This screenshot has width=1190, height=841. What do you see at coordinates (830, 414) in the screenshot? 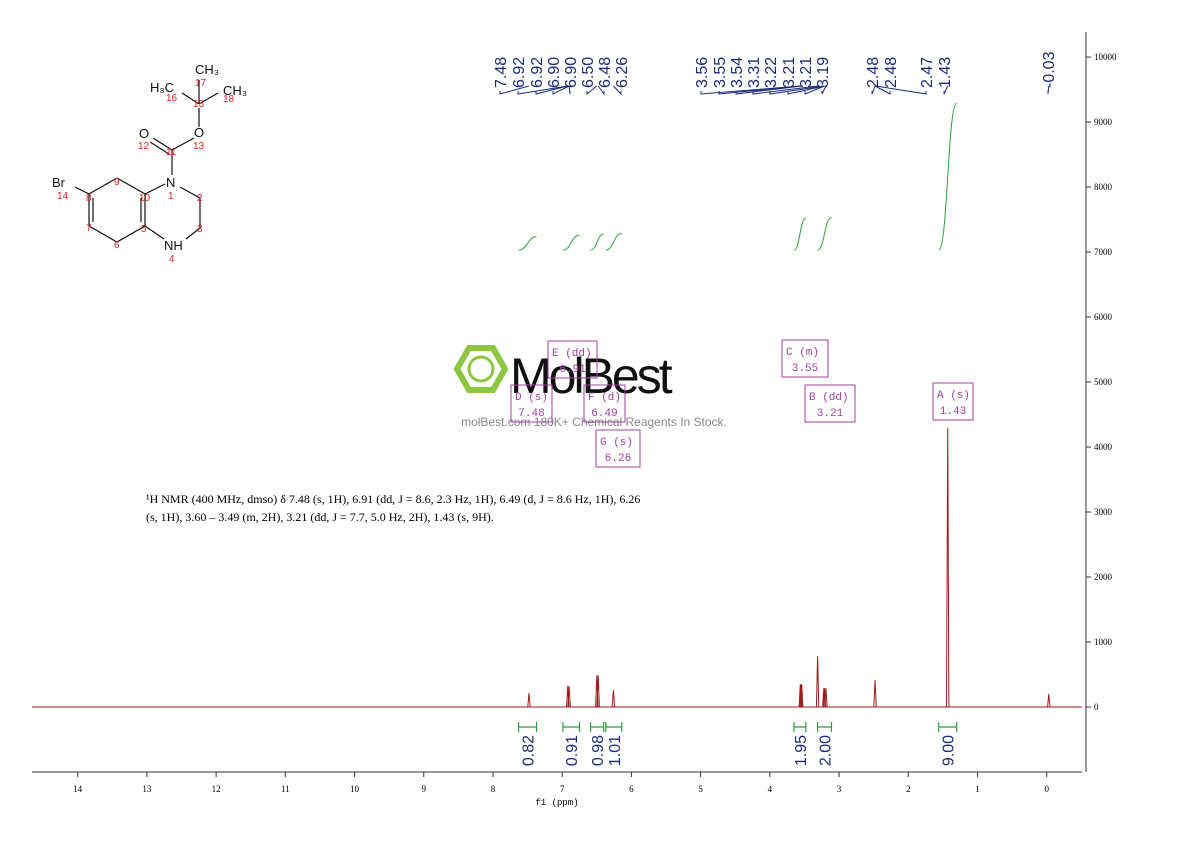
I see `multiplet-shift: 3.21` at bounding box center [830, 414].